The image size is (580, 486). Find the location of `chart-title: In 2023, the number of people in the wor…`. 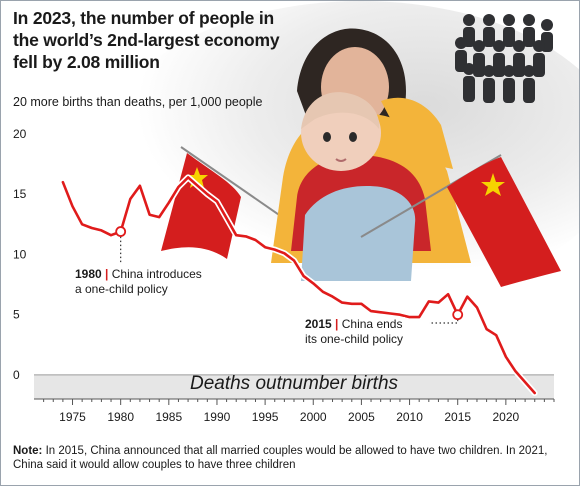

chart-title: In 2023, the number of people in the wor… is located at coordinates (146, 40).